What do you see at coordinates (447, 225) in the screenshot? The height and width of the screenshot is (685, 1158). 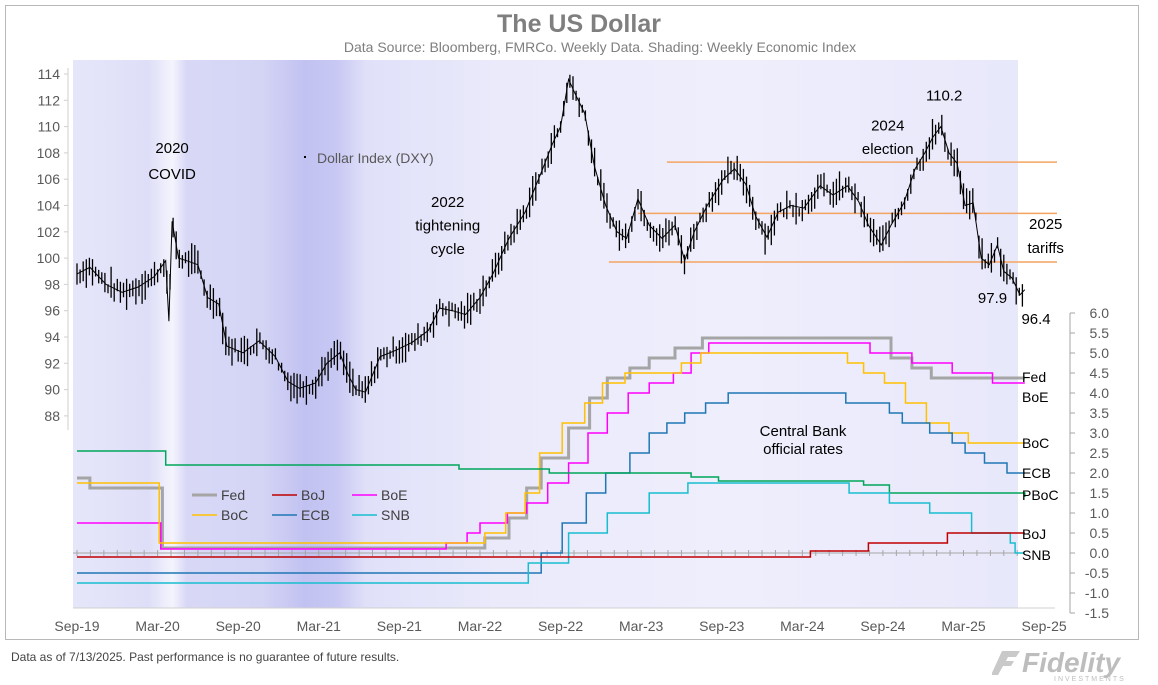 I see `annotation-tight-line2: tightening` at bounding box center [447, 225].